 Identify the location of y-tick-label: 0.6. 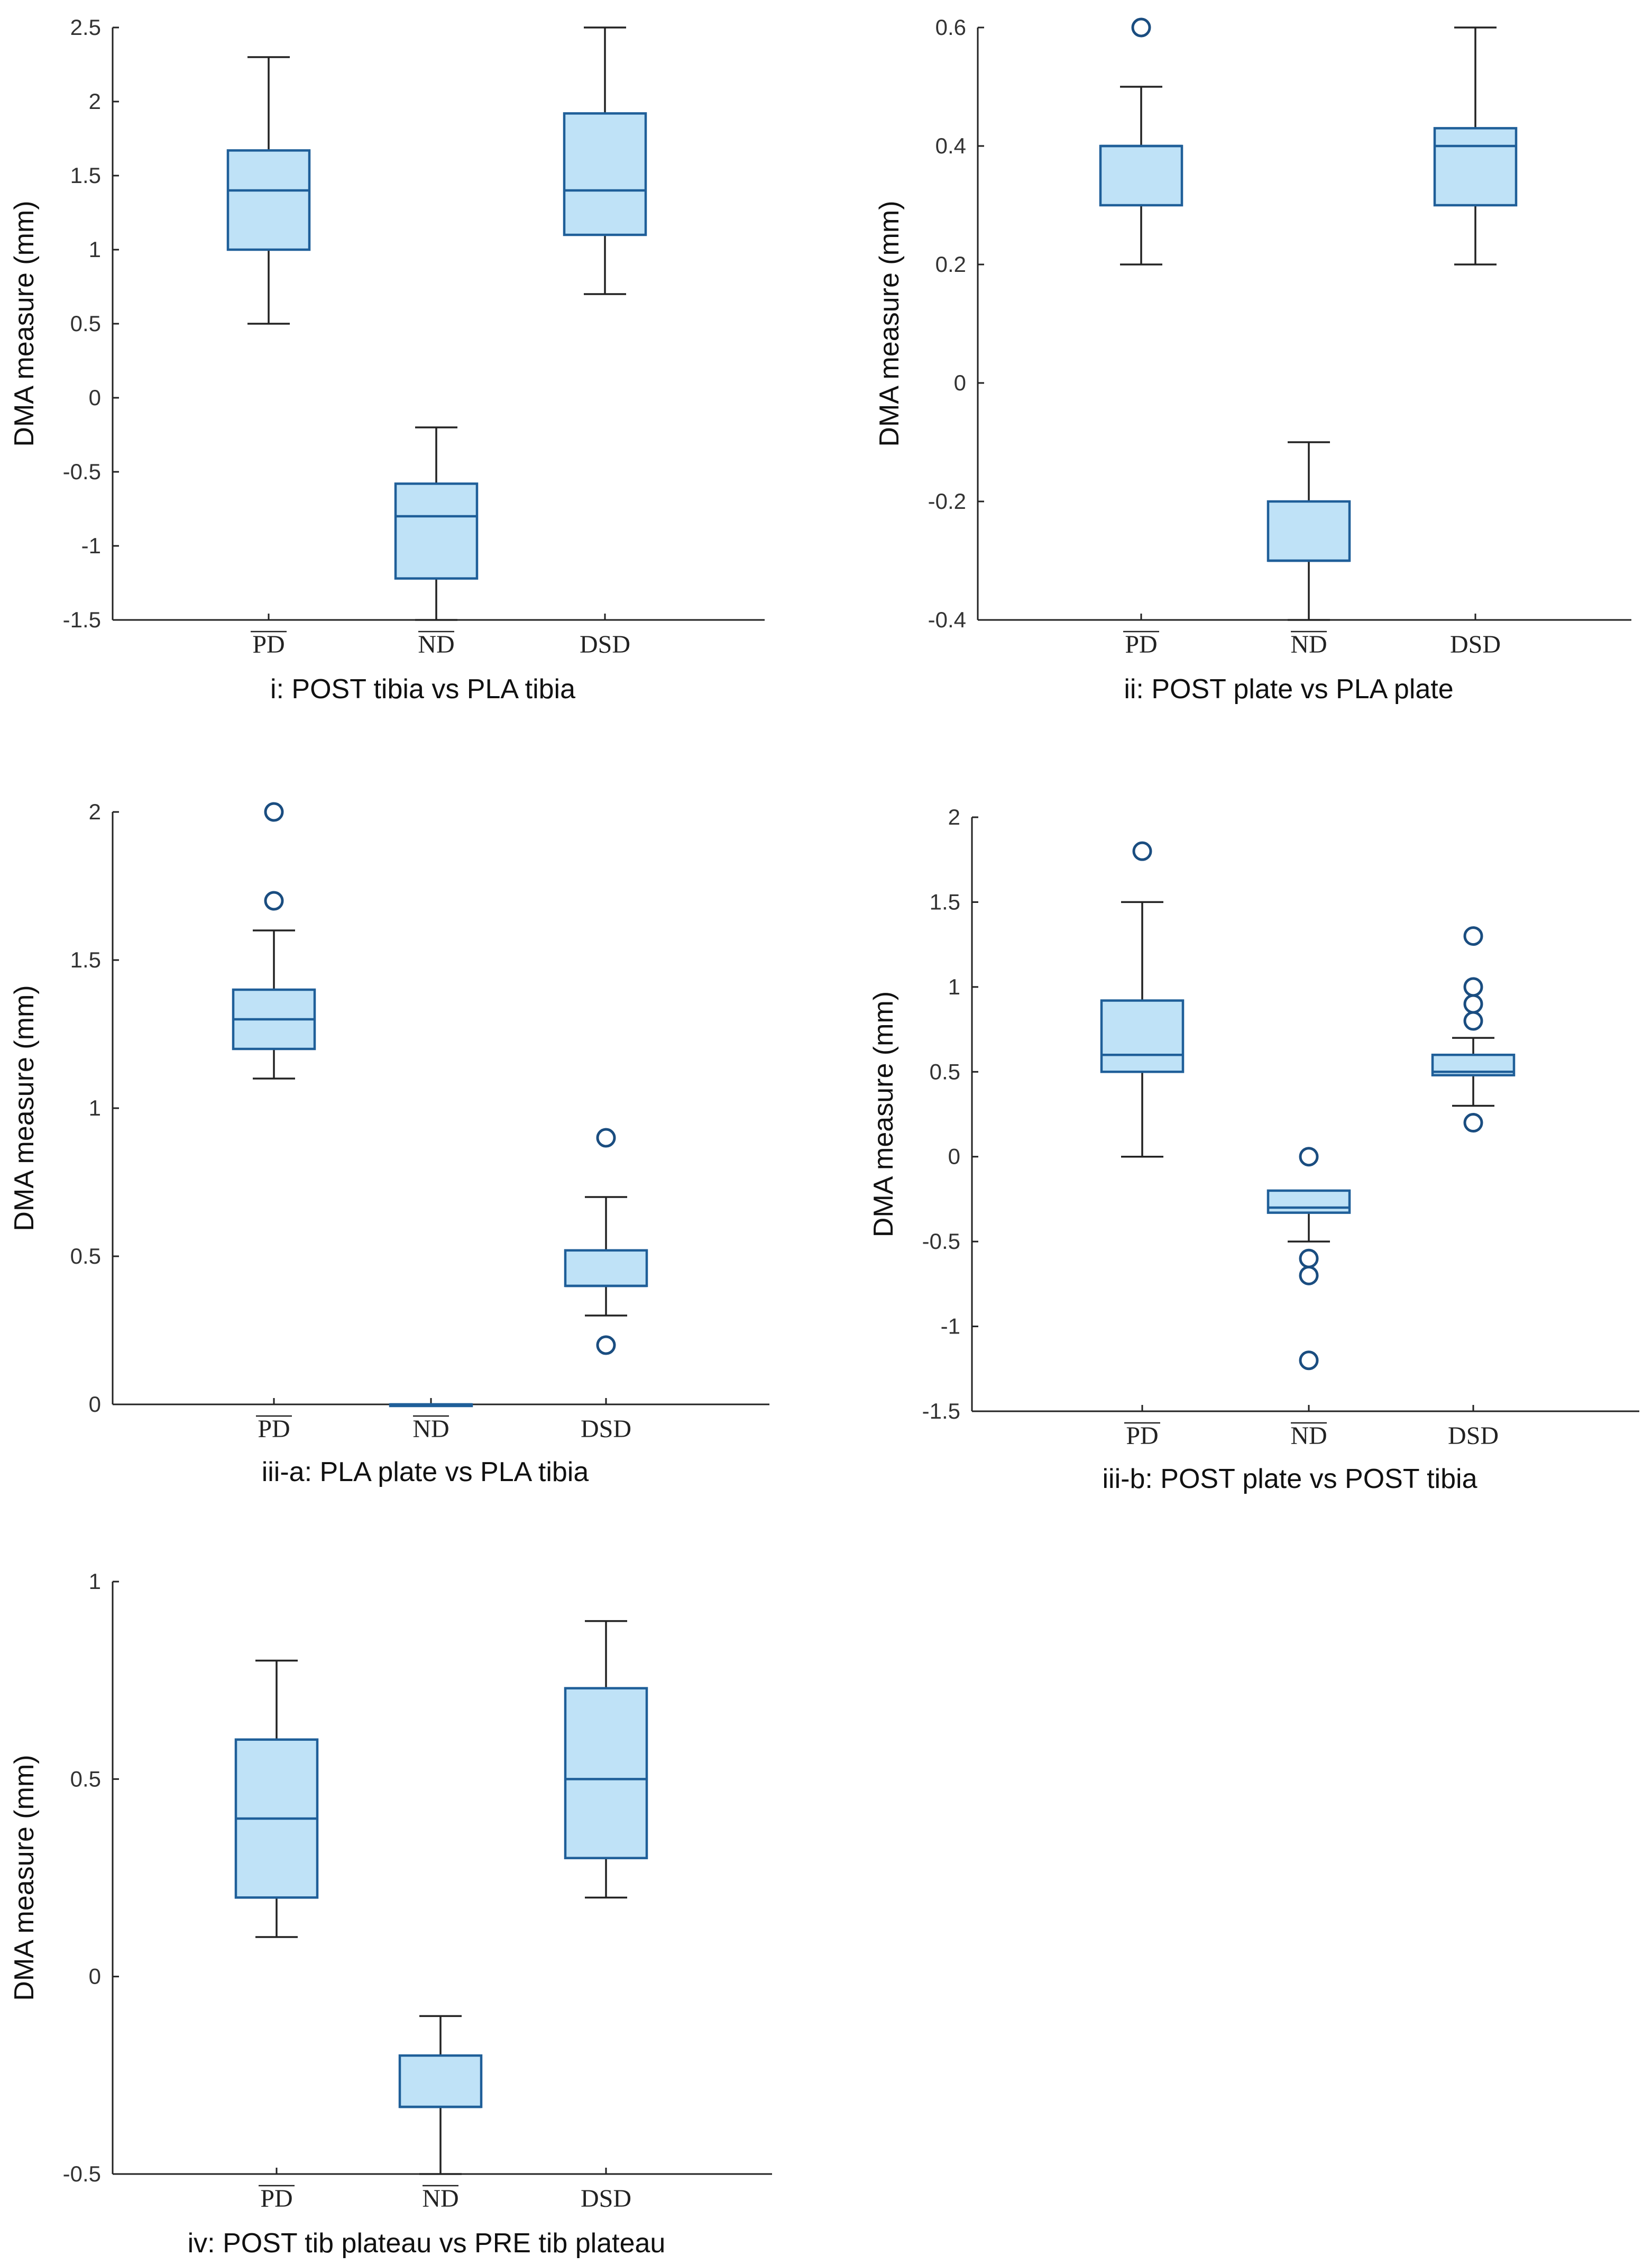
(951, 28).